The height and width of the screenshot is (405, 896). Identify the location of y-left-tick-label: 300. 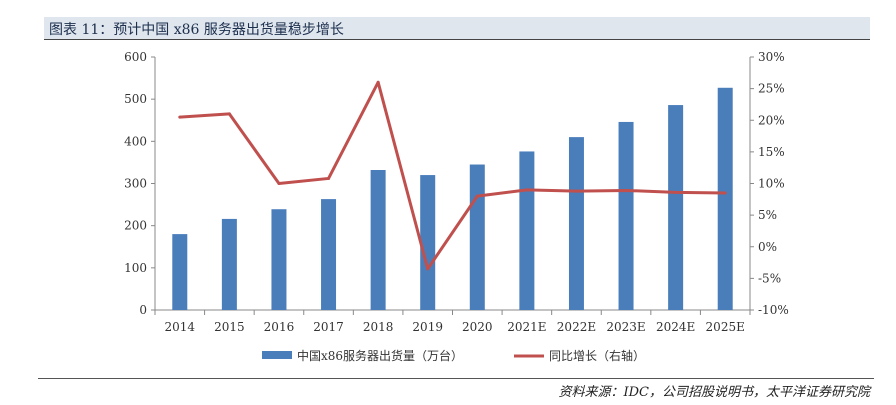
(135, 184).